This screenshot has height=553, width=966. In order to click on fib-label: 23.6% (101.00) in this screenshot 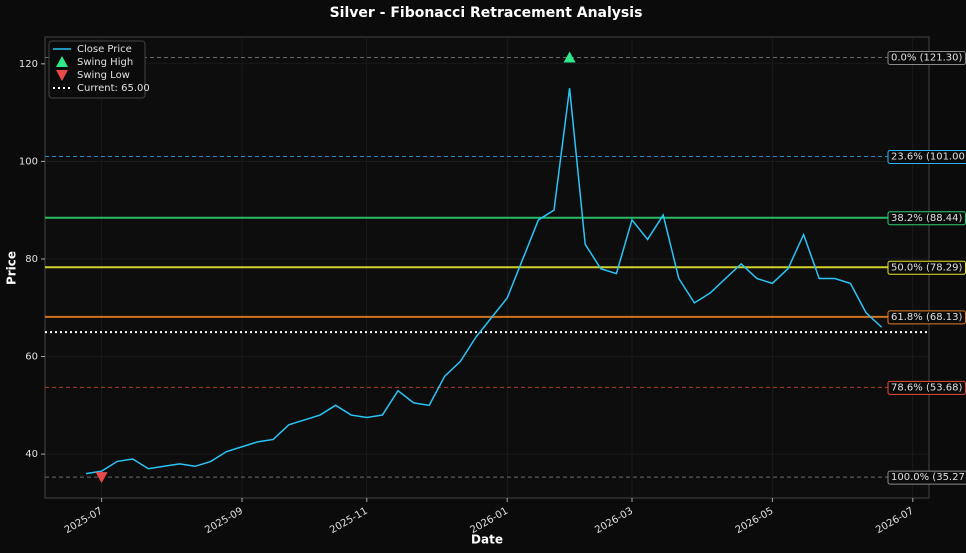, I will do `click(928, 157)`.